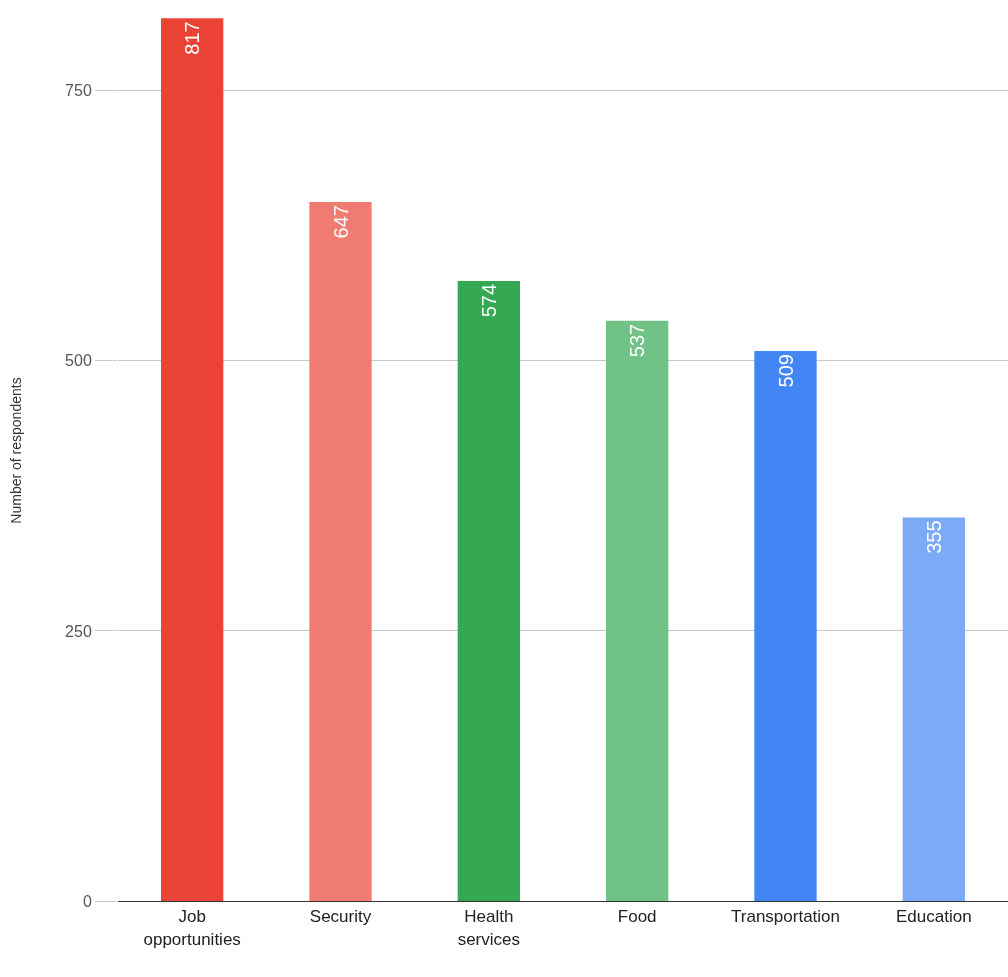 The height and width of the screenshot is (977, 1008). I want to click on x-tick-label: Education, so click(934, 917).